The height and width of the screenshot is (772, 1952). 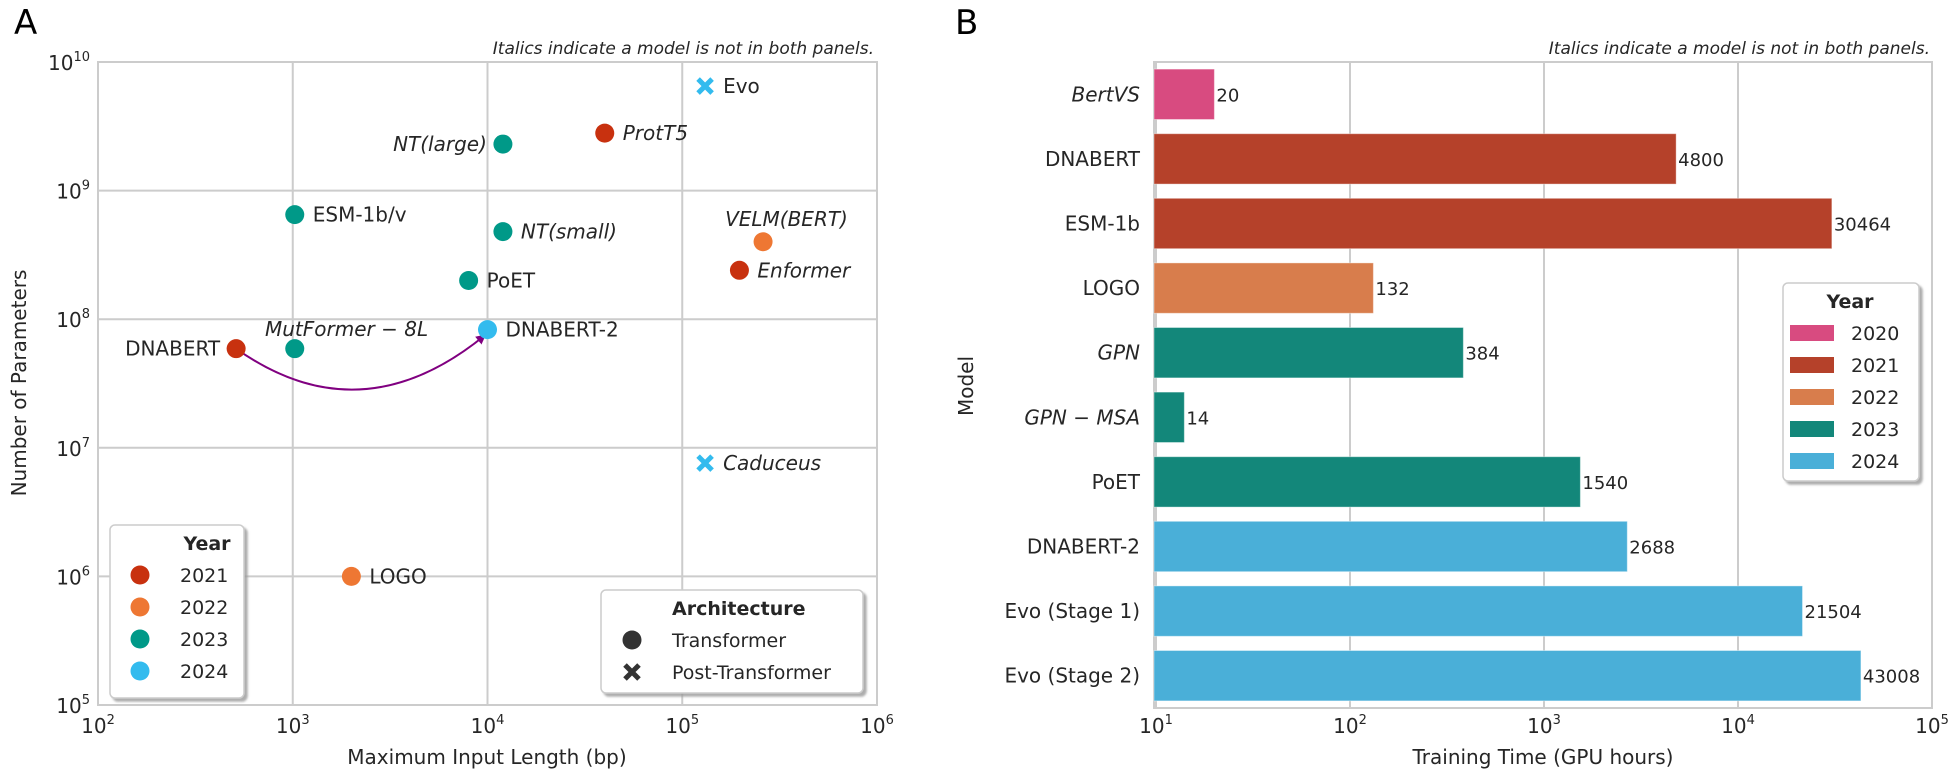 I want to click on panel-b-x-tick-label: 10⁵, so click(x=1932, y=725).